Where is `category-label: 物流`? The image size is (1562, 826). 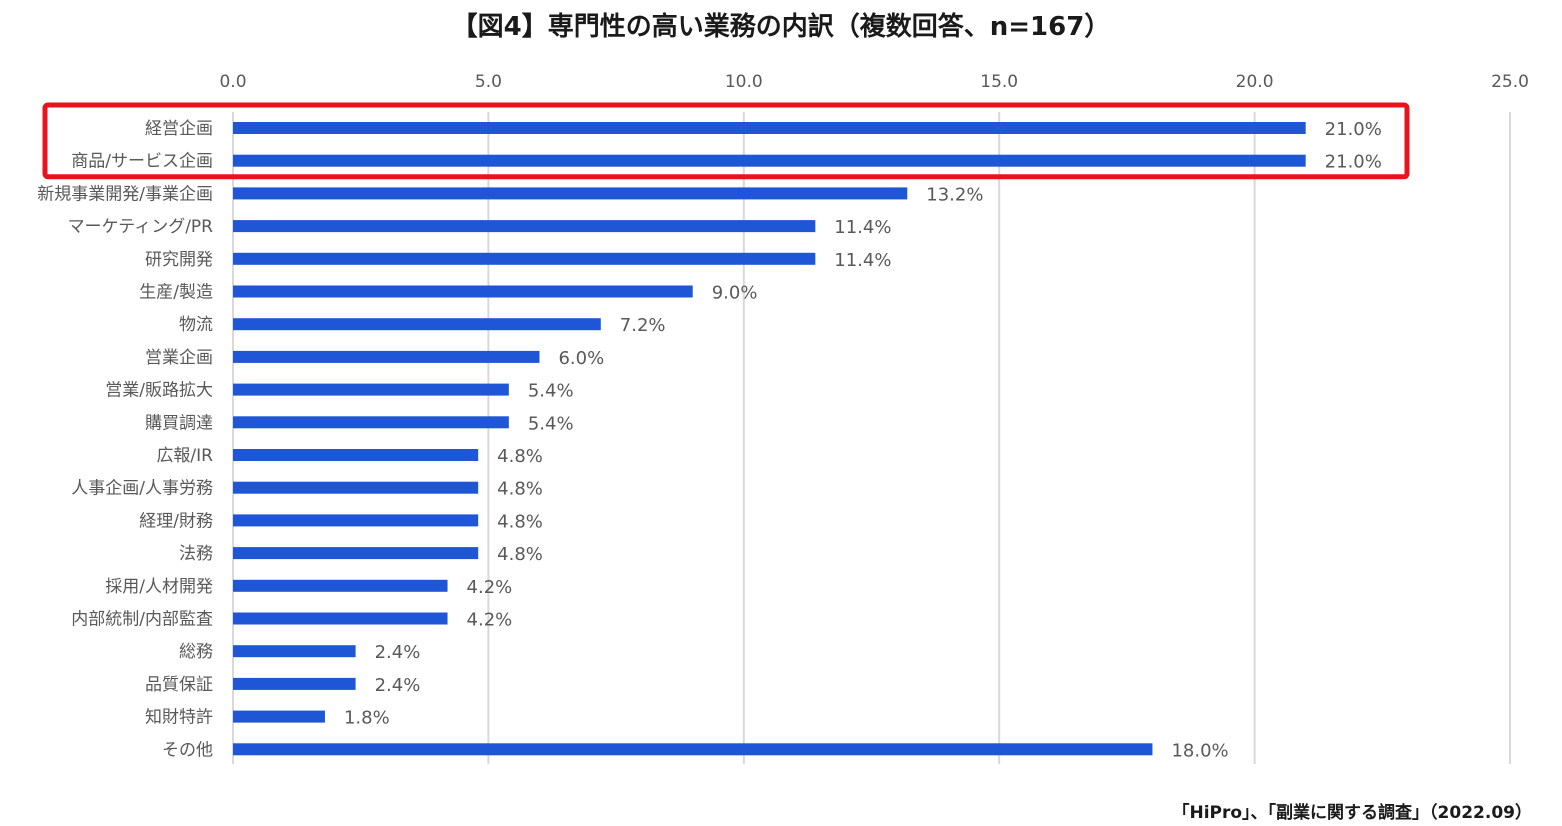 category-label: 物流 is located at coordinates (196, 325).